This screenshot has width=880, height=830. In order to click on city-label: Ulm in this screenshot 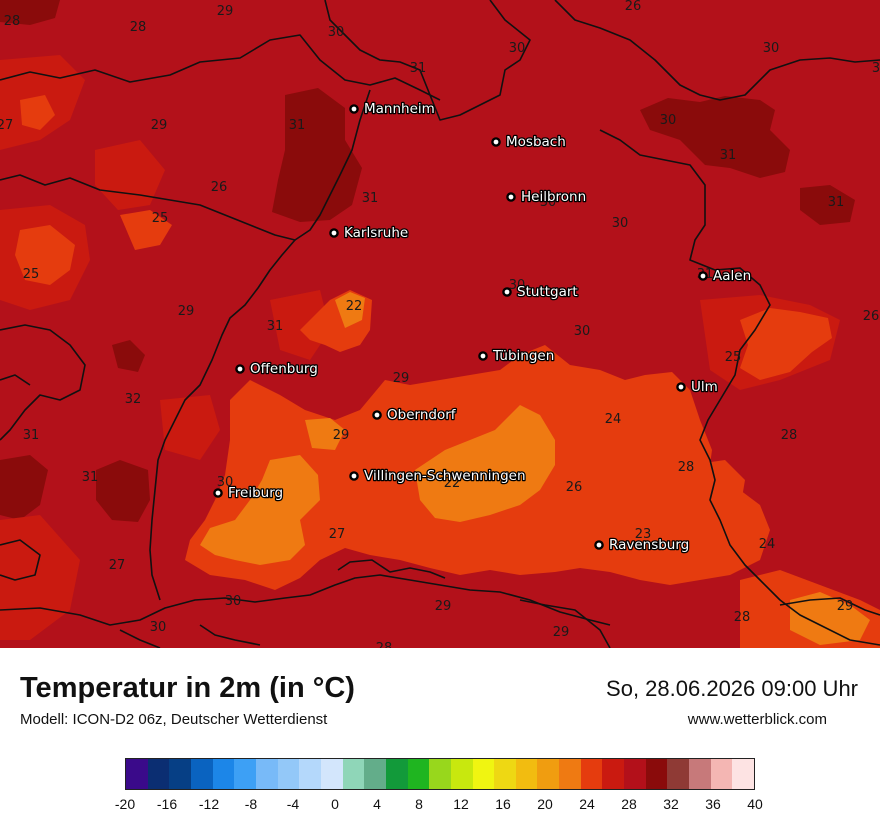, I will do `click(704, 387)`.